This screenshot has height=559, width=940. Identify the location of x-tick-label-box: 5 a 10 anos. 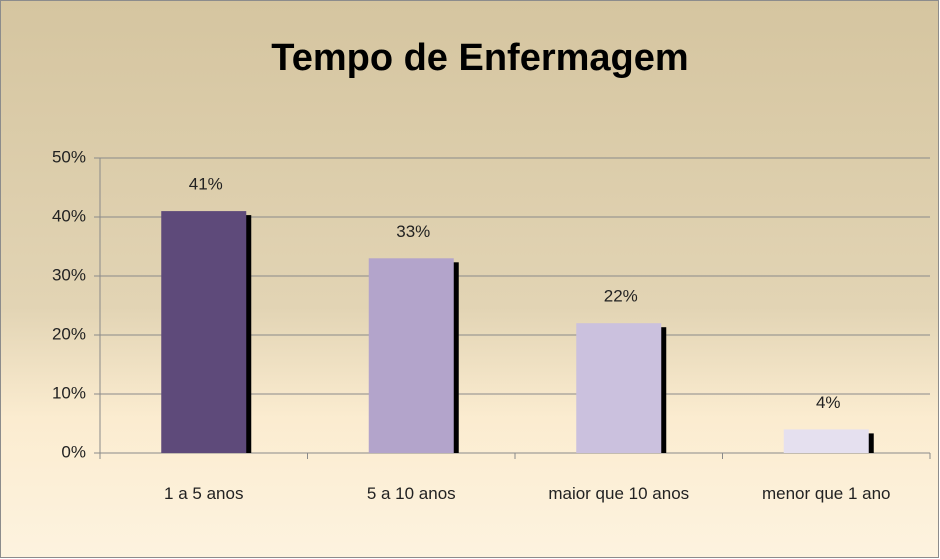
(411, 493).